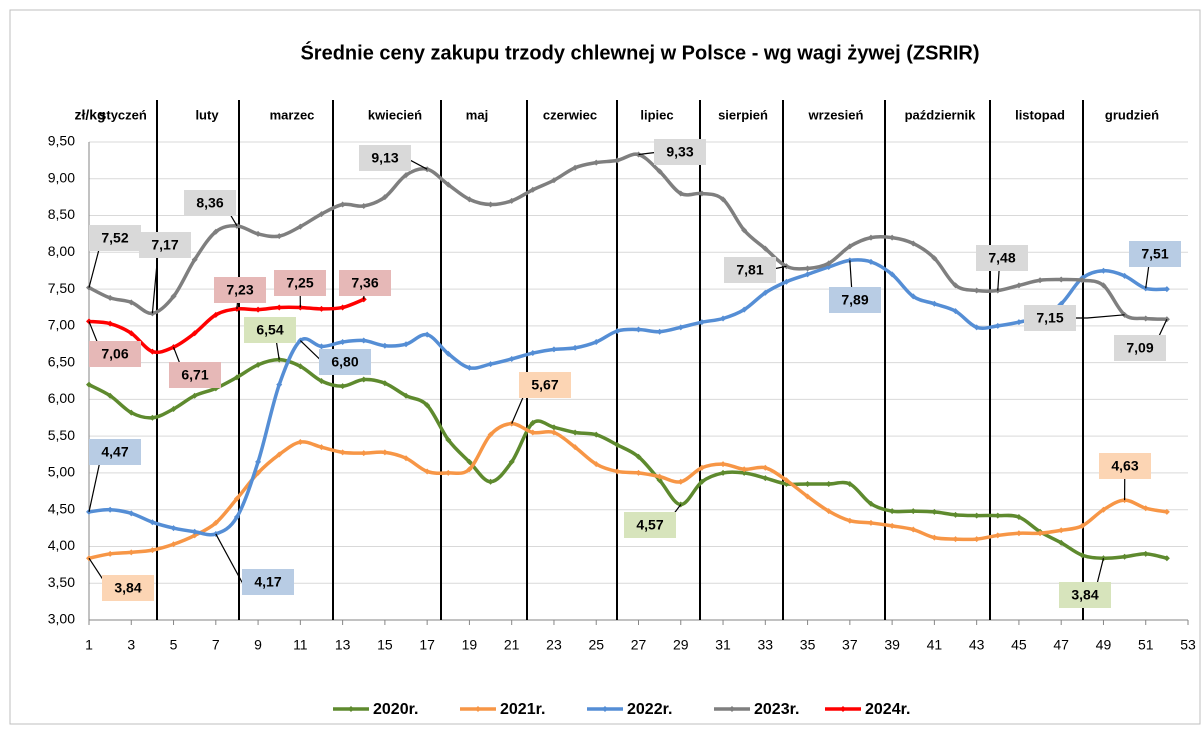 The width and height of the screenshot is (1204, 729). I want to click on value-label: 7,81, so click(749, 270).